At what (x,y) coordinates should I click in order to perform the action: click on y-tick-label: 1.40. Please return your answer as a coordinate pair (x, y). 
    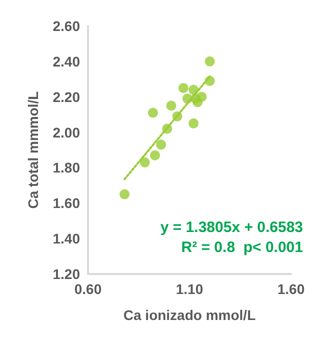
    Looking at the image, I should click on (66, 238).